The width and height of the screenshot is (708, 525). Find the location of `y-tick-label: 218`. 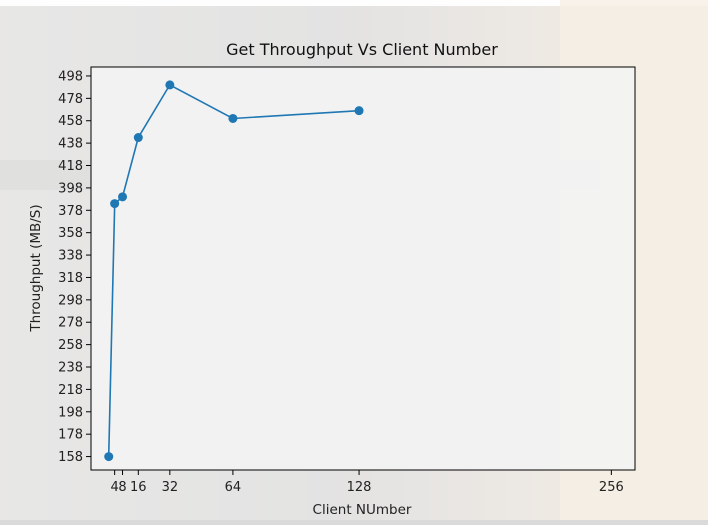

y-tick-label: 218 is located at coordinates (70, 390).